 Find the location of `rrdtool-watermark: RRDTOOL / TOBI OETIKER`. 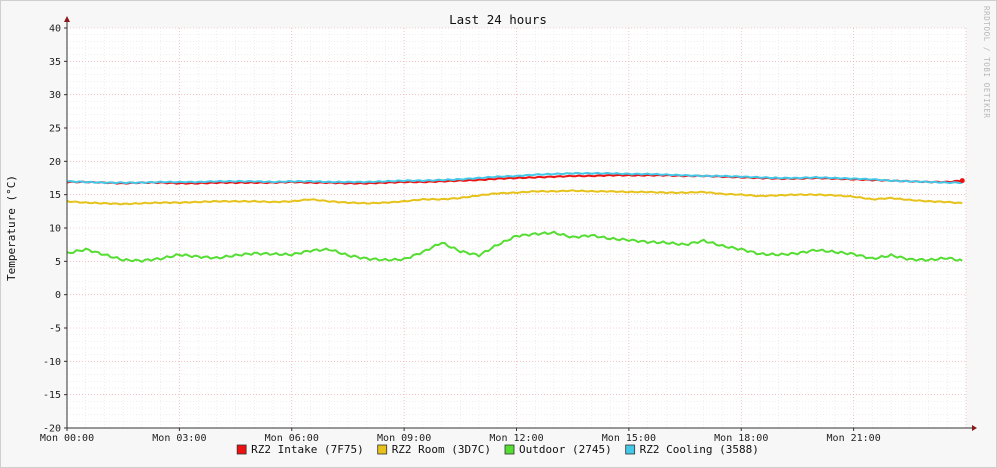

rrdtool-watermark: RRDTOOL / TOBI OETIKER is located at coordinates (986, 62).